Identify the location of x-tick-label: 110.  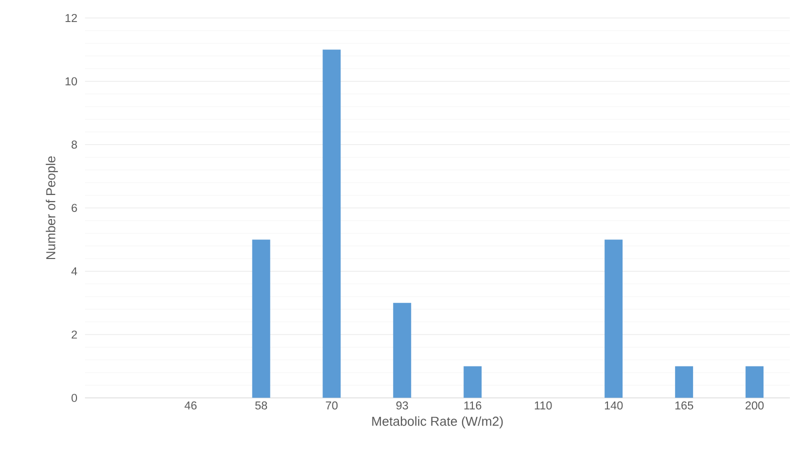
(543, 405).